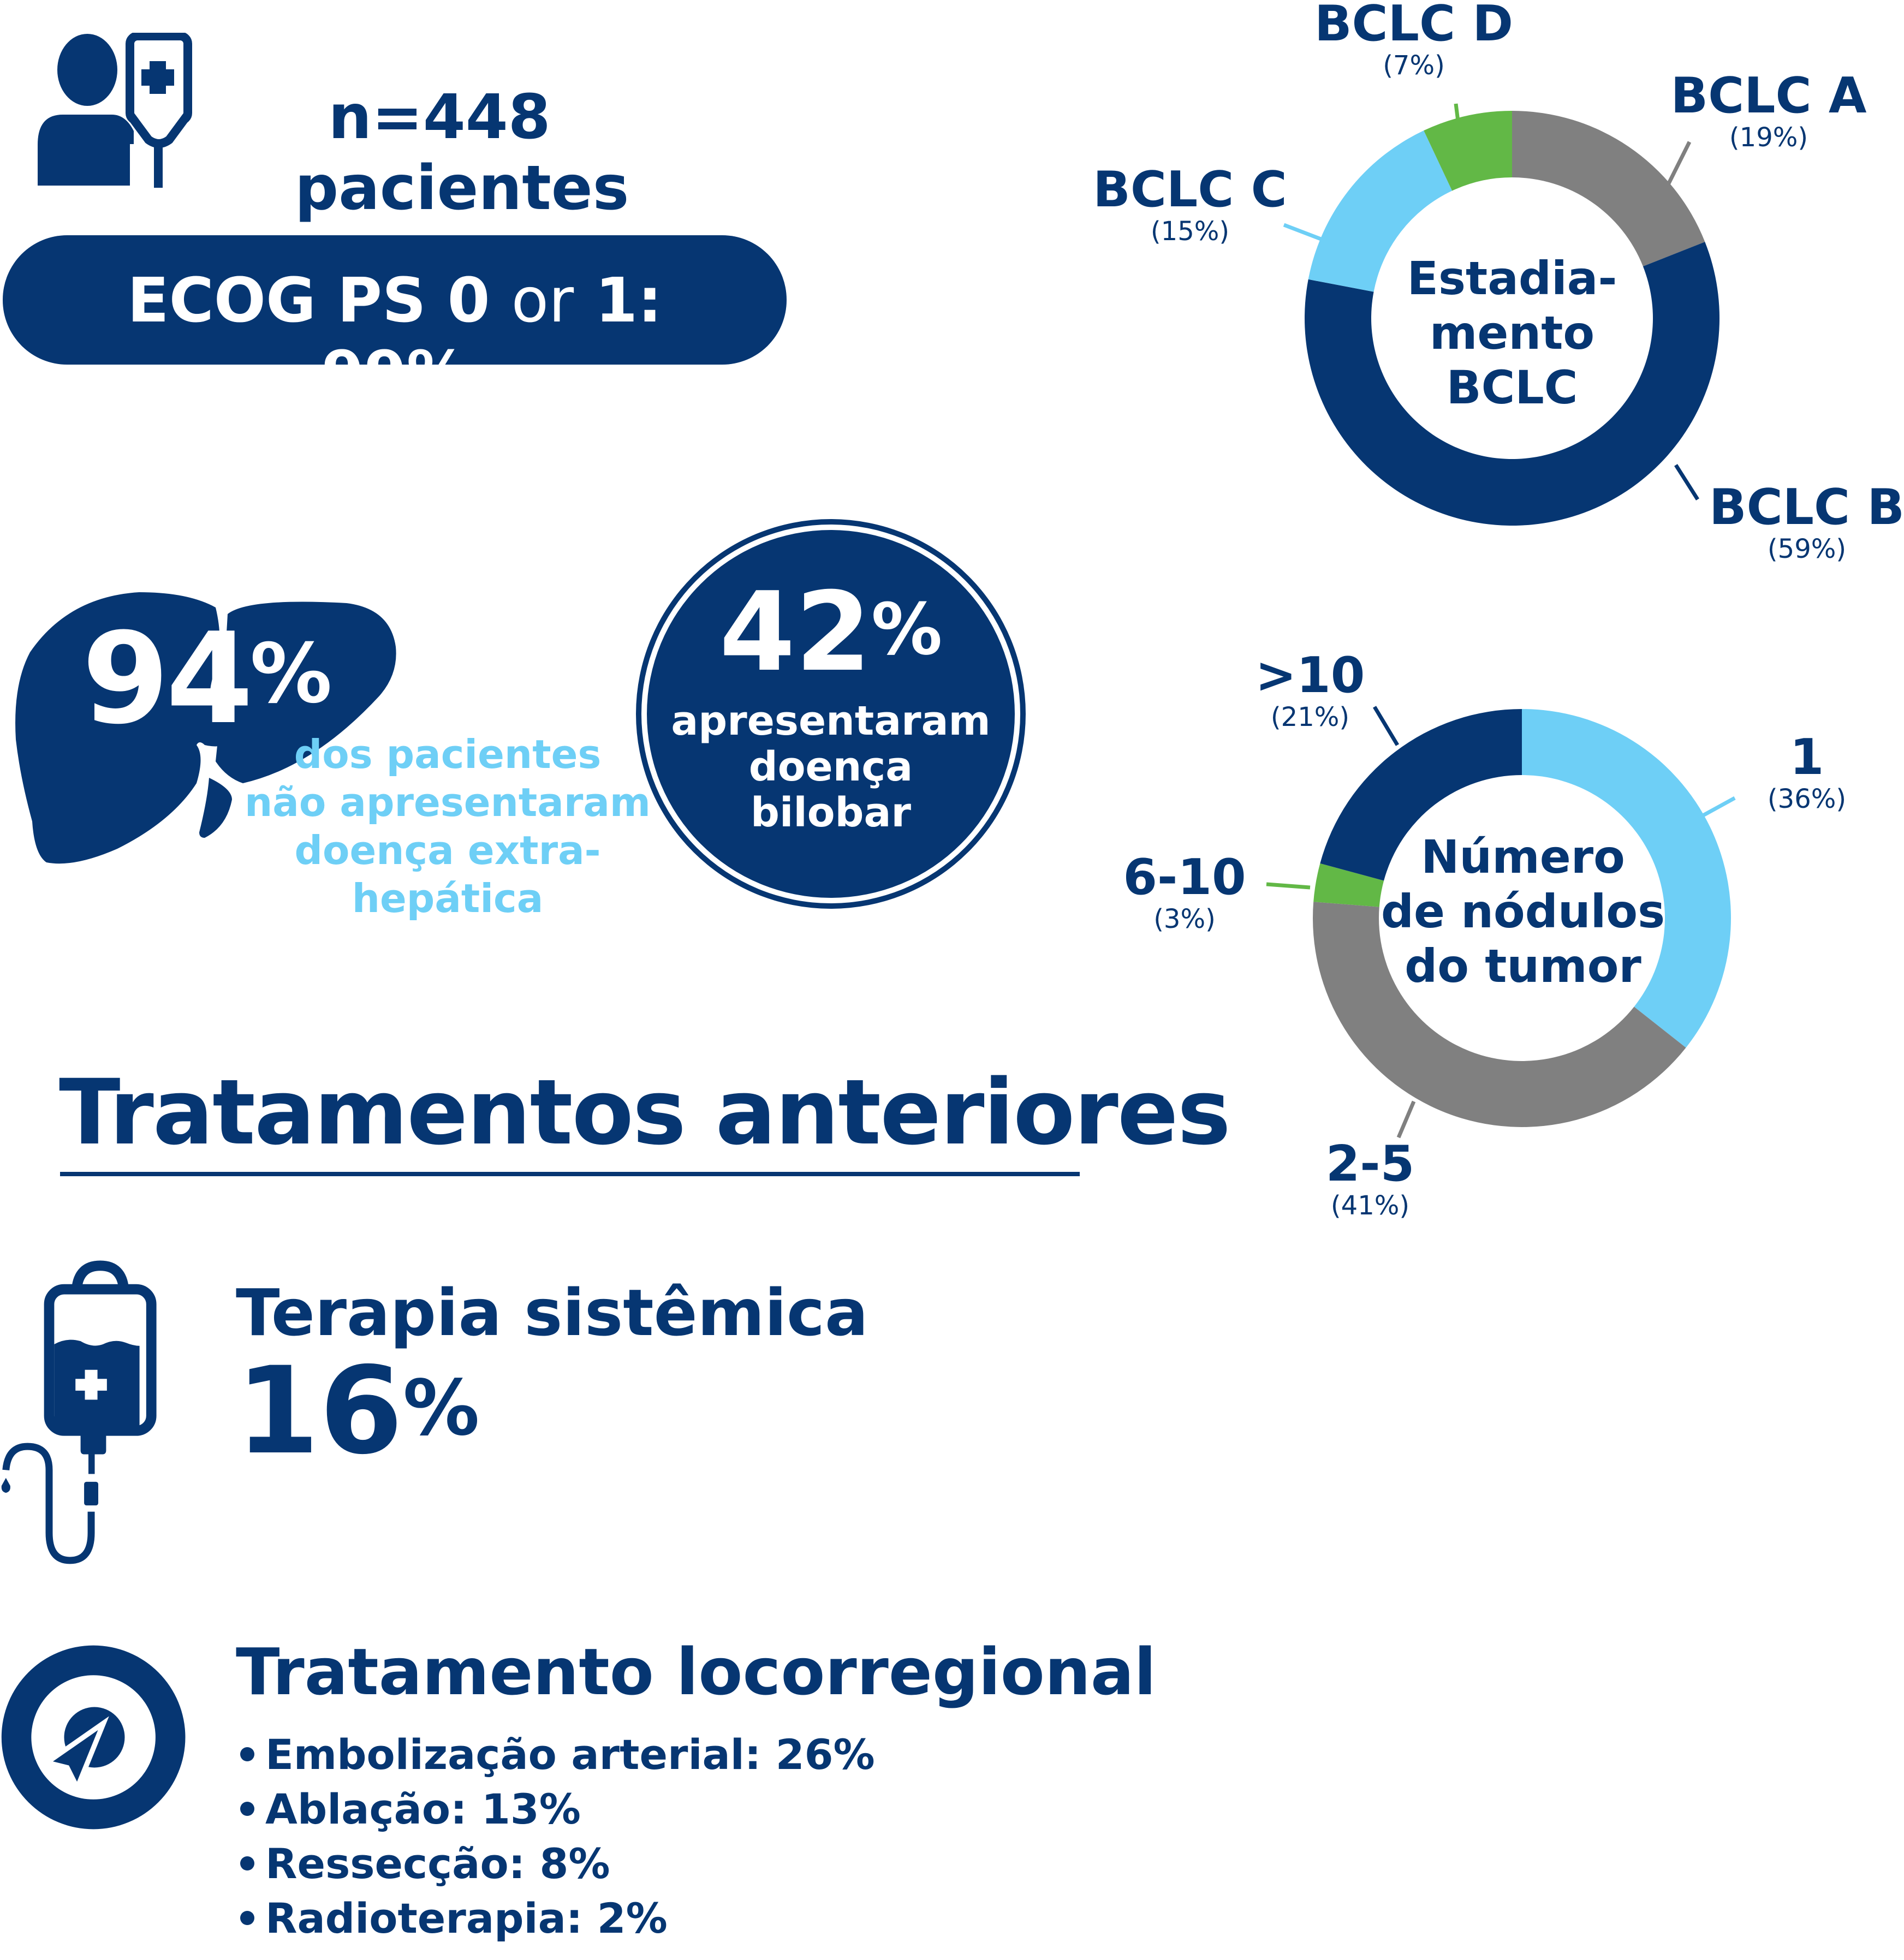  Describe the element at coordinates (696, 1671) in the screenshot. I see `locoregional-title: Tratamento locorregional` at that location.